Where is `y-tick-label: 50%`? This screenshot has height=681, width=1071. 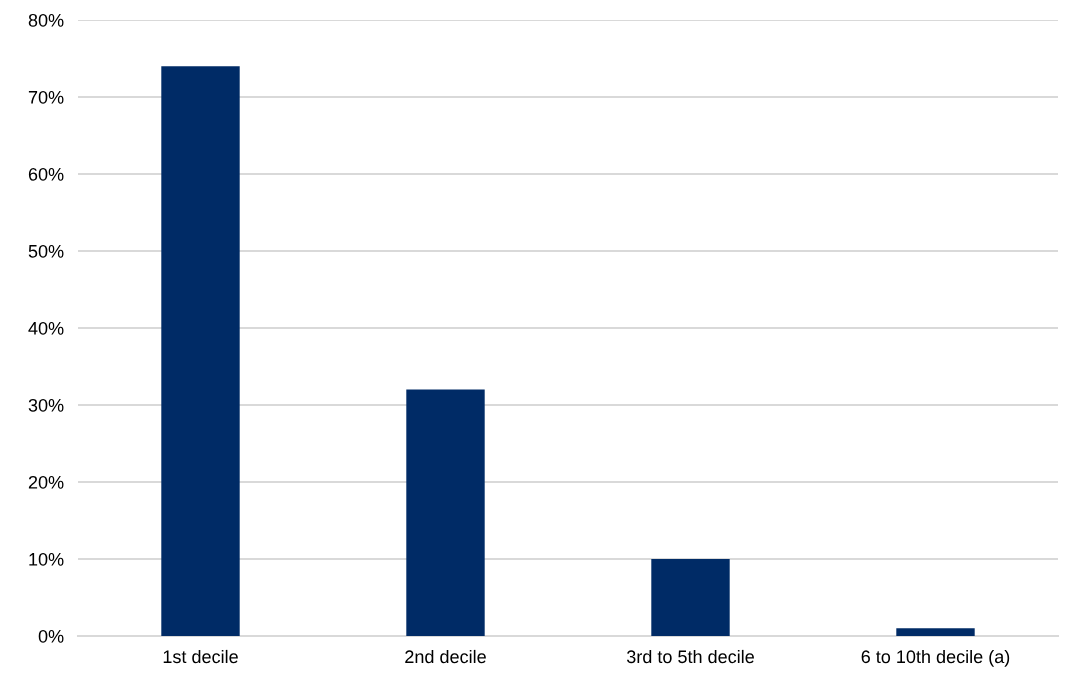 y-tick-label: 50% is located at coordinates (46, 251).